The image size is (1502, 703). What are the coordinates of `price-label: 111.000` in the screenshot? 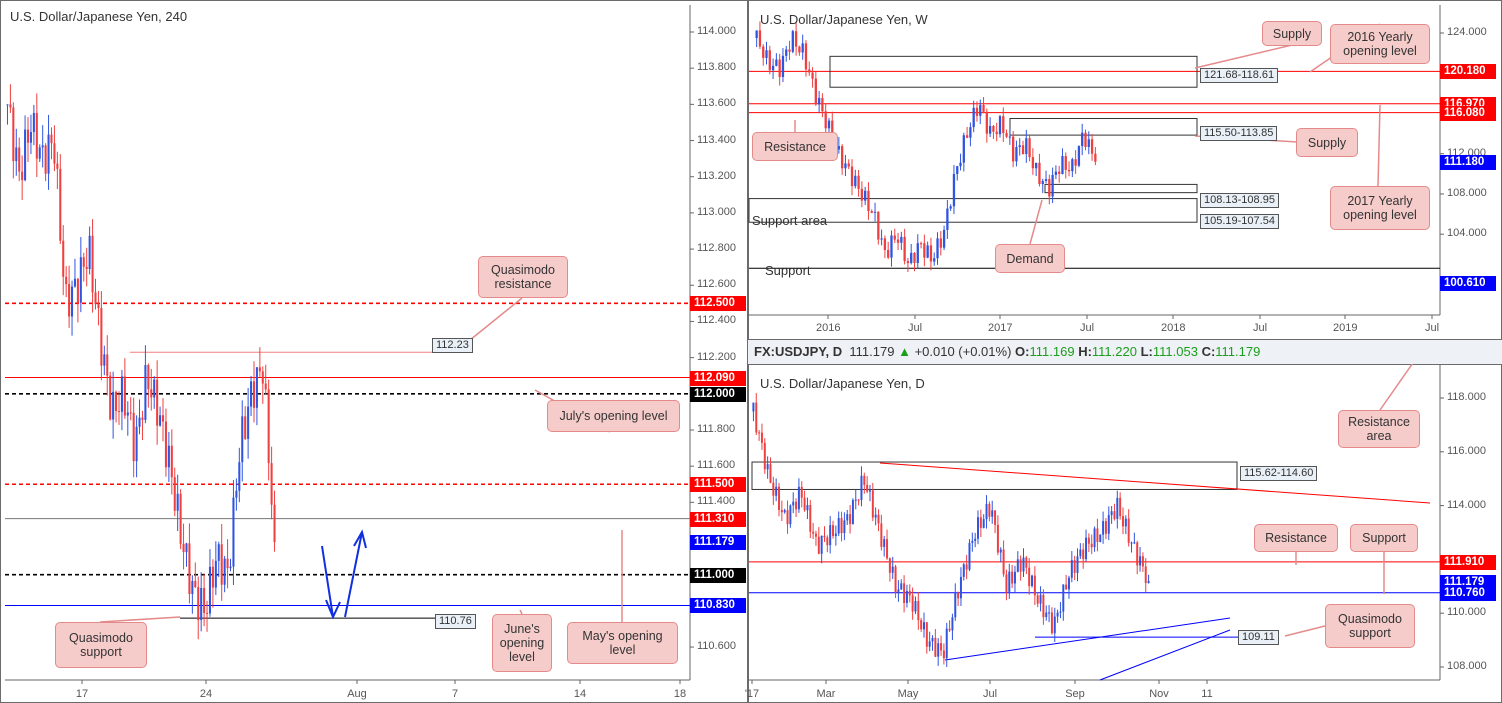 It's located at (718, 575).